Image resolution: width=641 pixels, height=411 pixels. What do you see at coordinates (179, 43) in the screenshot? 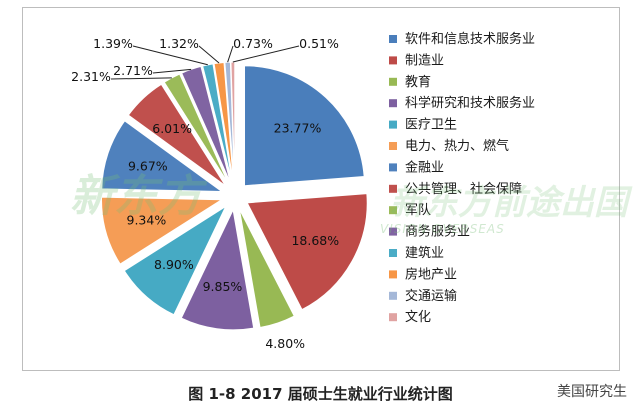
I see `slice-label: 1.32%` at bounding box center [179, 43].